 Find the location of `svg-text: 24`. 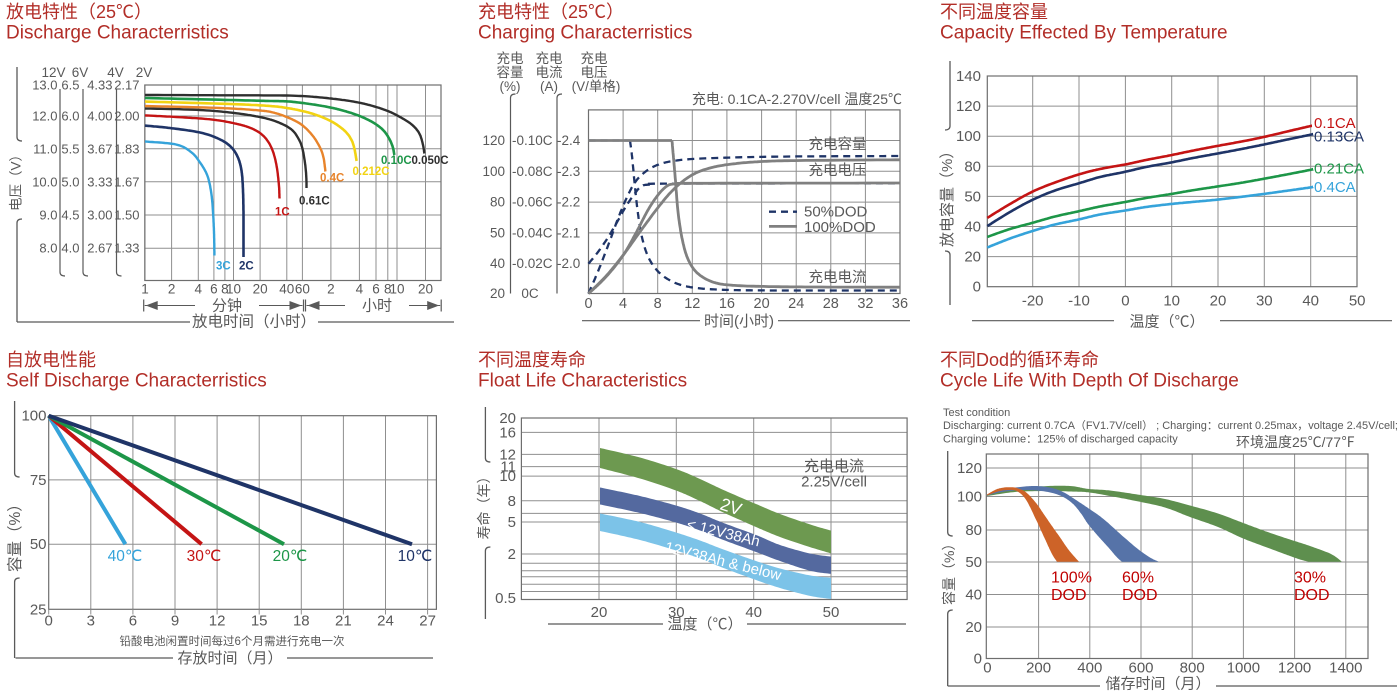

svg-text: 24 is located at coordinates (796, 304).